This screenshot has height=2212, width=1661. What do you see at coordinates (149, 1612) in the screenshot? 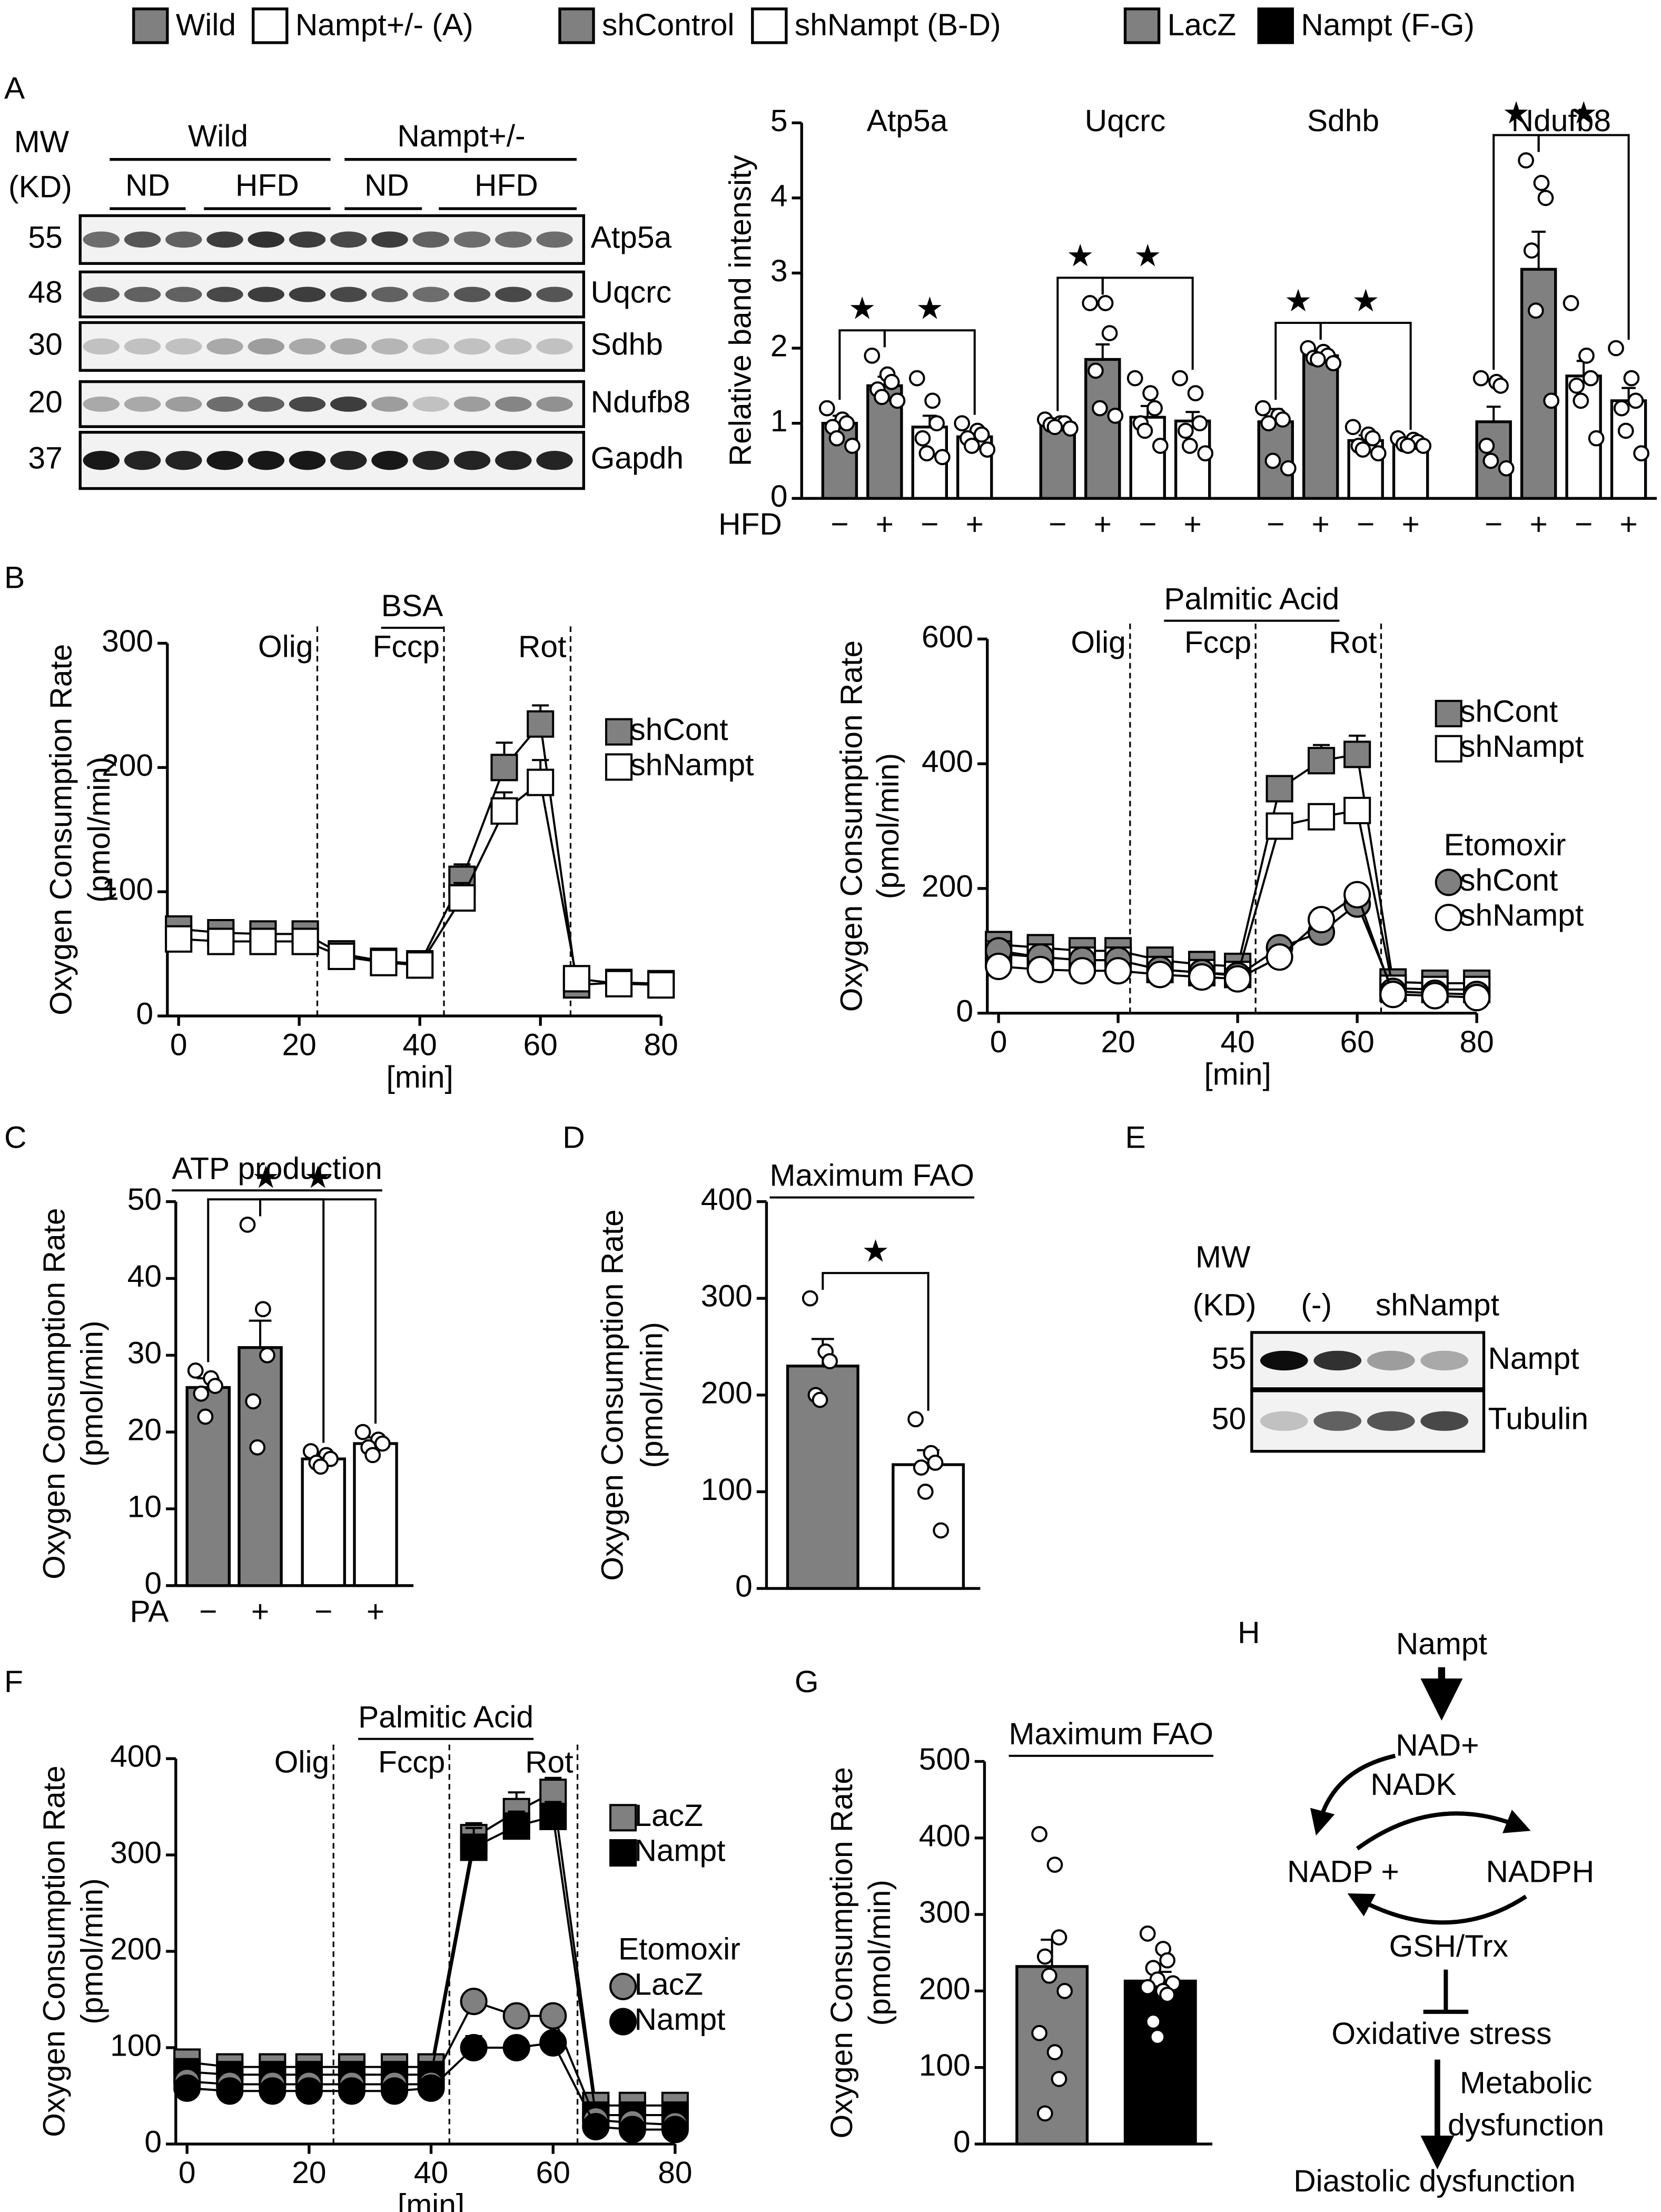
I see `x-axis-title: PA` at bounding box center [149, 1612].